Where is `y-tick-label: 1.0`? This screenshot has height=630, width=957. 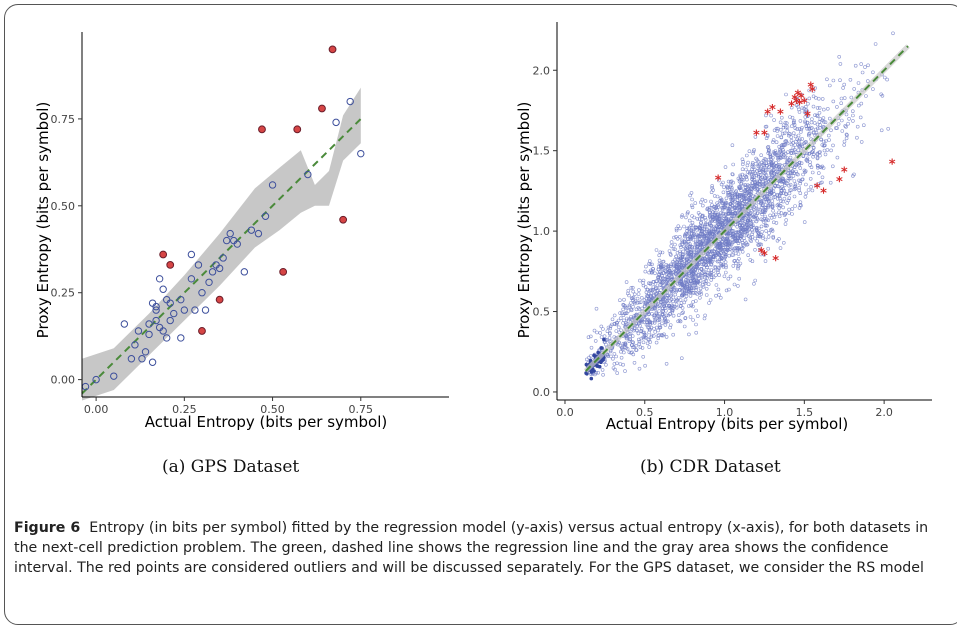
y-tick-label: 1.0 is located at coordinates (542, 231).